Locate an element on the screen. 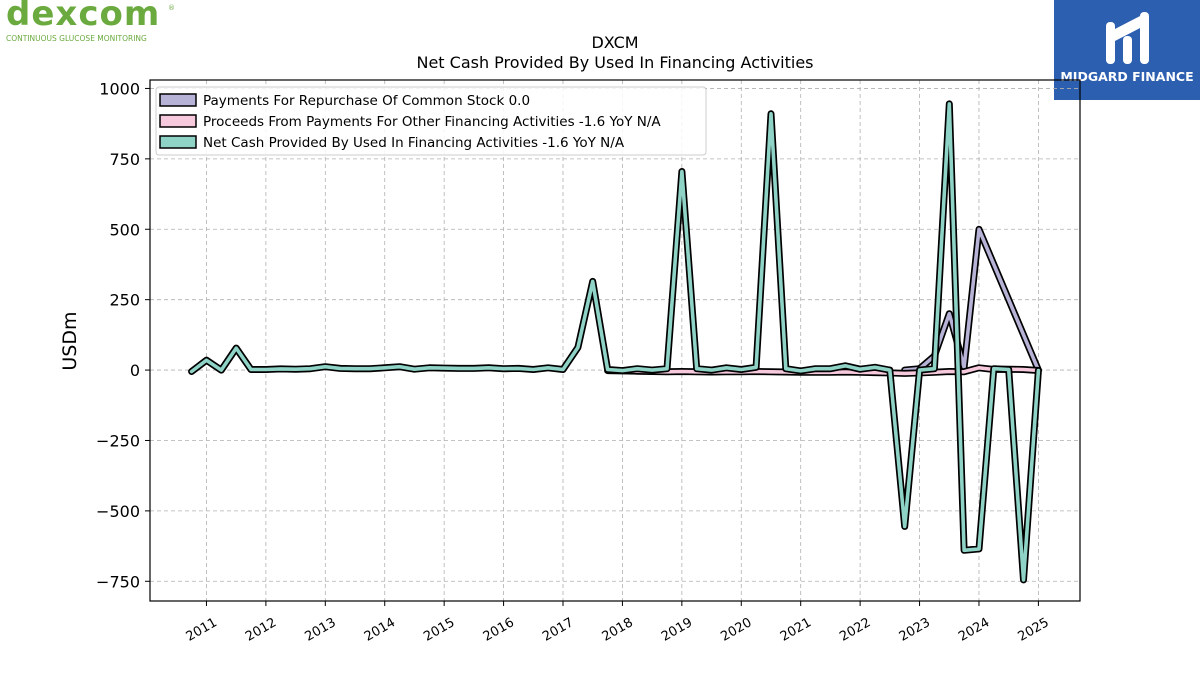 The width and height of the screenshot is (1200, 675). dexcom-logo: dexcom ® CONTINUOUS GLUCOSE MONITORING is located at coordinates (91, 23).